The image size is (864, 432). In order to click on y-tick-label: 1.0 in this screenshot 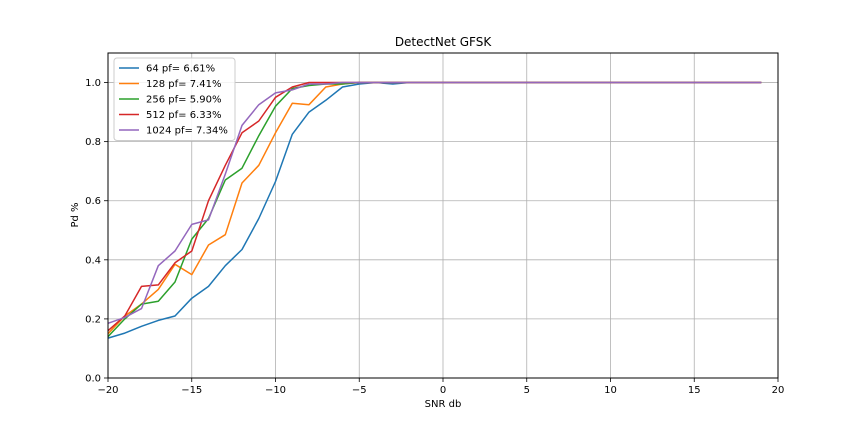, I will do `click(93, 83)`.